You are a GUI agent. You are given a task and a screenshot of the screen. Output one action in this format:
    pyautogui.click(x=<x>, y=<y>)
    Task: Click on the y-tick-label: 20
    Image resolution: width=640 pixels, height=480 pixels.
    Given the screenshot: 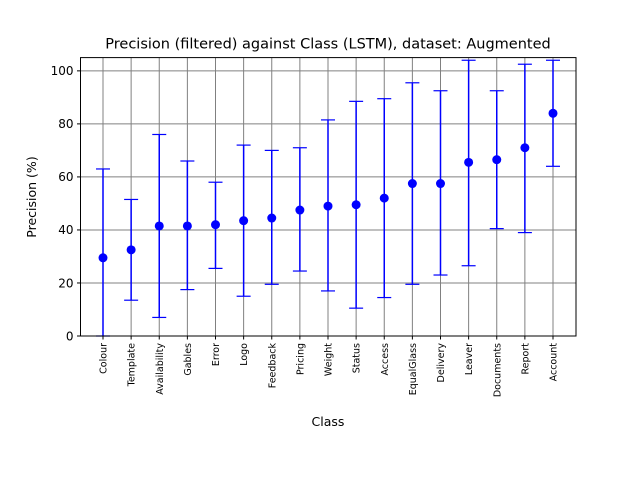 What is the action you would take?
    pyautogui.click(x=65, y=283)
    